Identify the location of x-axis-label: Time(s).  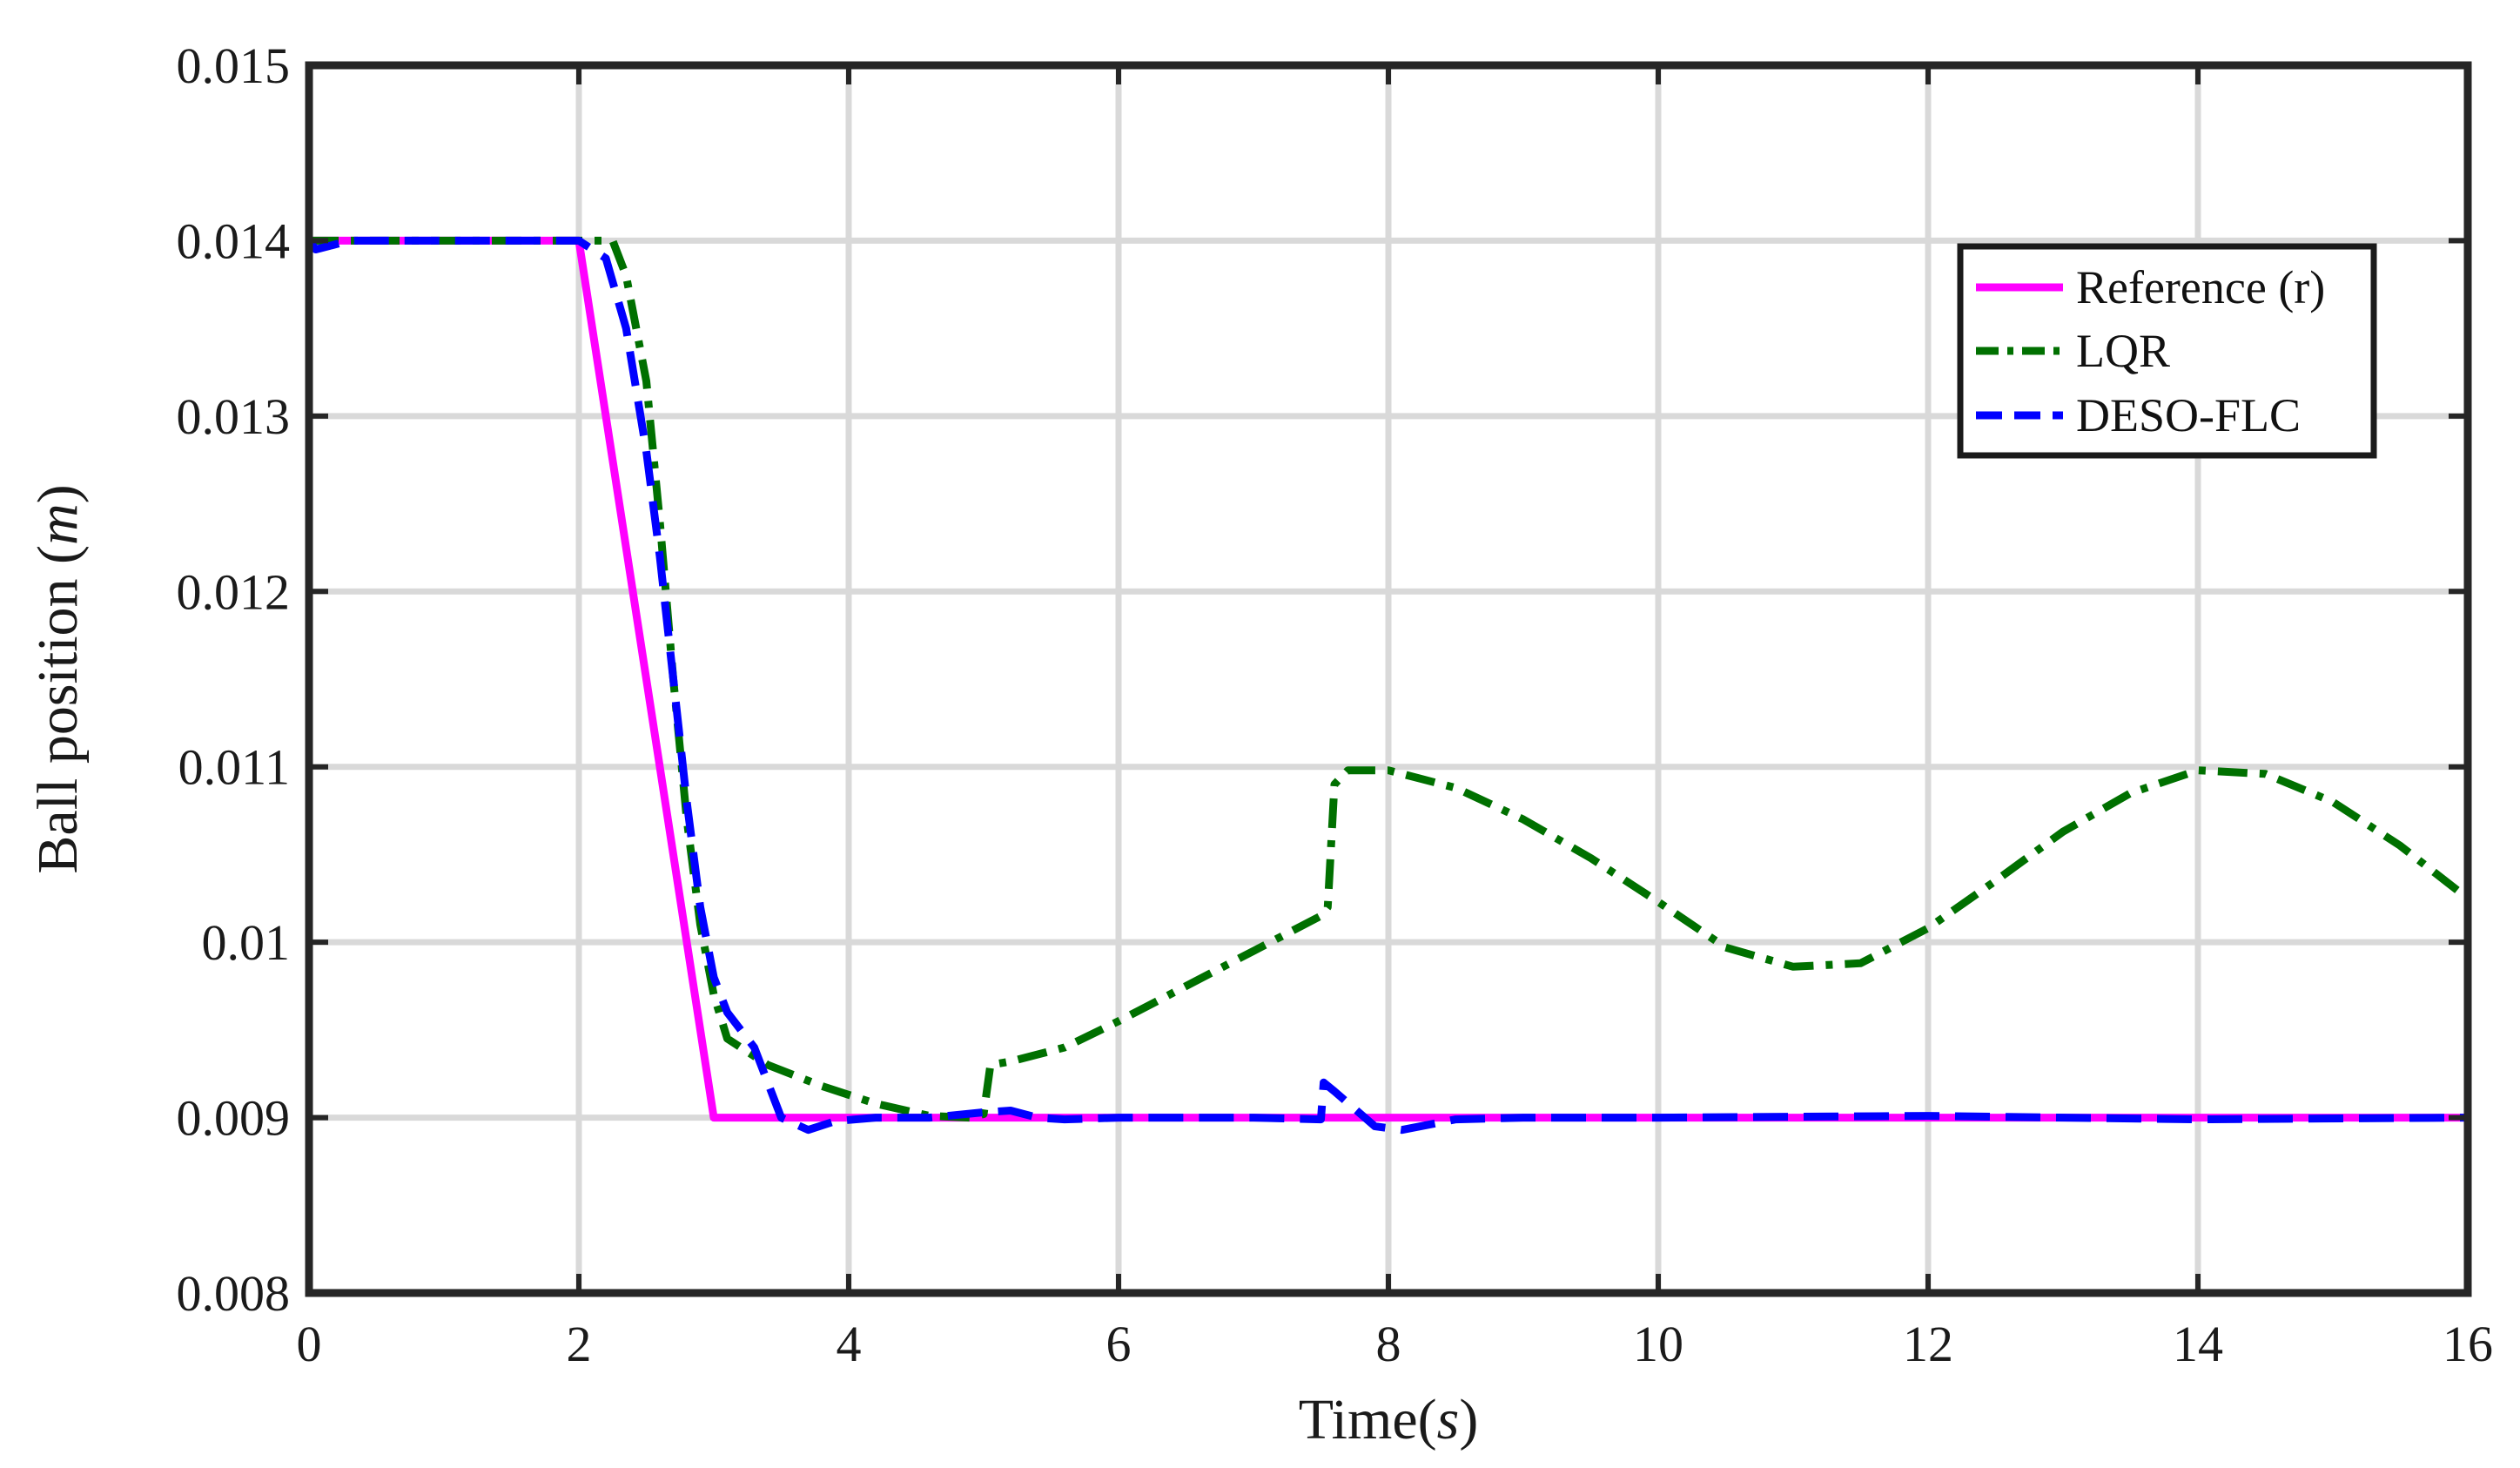
(1389, 1419).